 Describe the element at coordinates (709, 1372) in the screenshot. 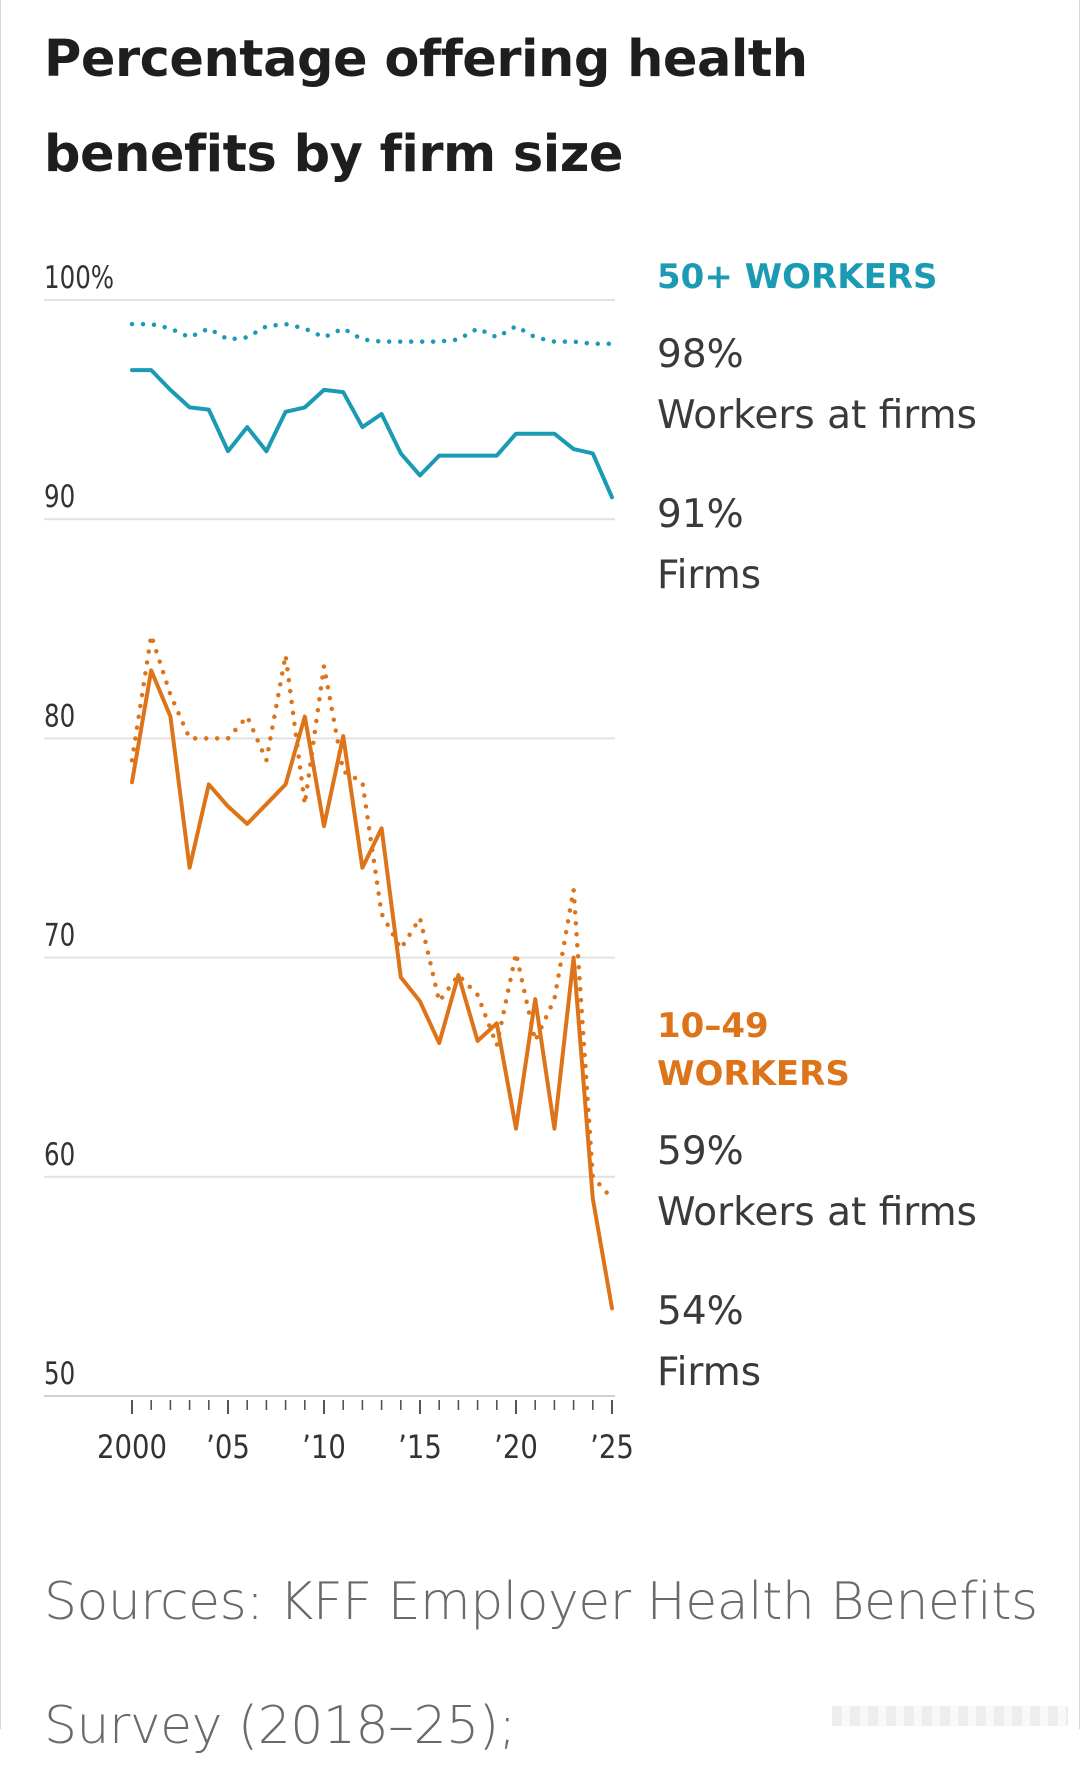

I see `end-description-group1-1: Firms` at that location.